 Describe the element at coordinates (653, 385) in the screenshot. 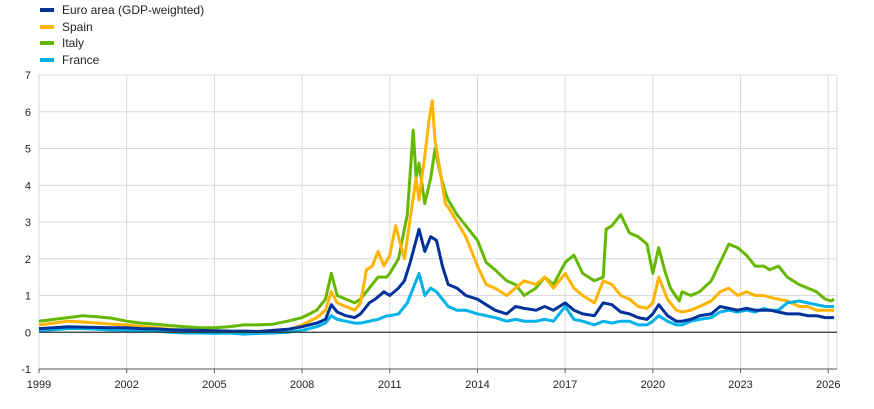

I see `x-tick-label: 2020` at that location.